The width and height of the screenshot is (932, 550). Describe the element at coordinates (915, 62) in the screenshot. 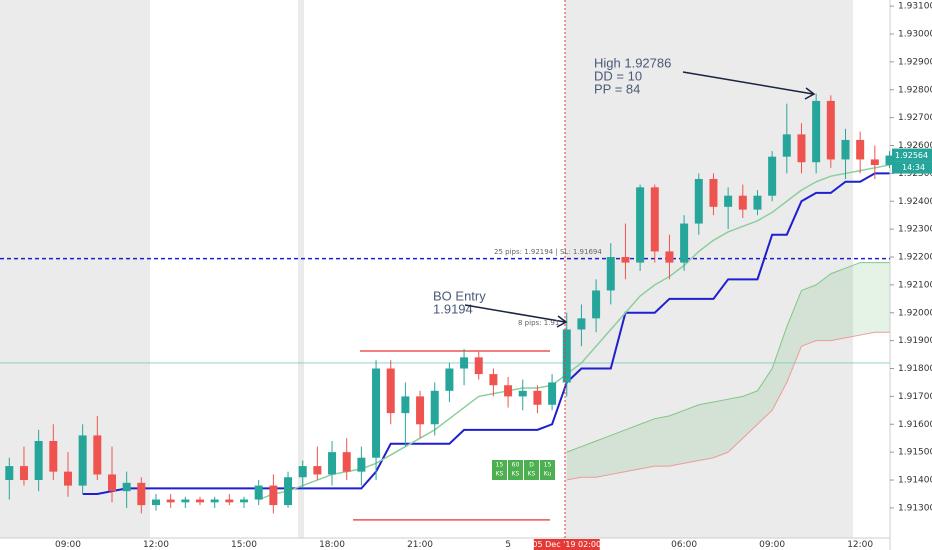

I see `y-tick-label: 1.92900` at that location.